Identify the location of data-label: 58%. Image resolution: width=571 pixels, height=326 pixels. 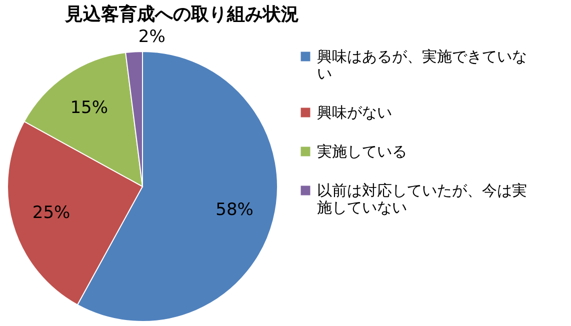
(235, 210).